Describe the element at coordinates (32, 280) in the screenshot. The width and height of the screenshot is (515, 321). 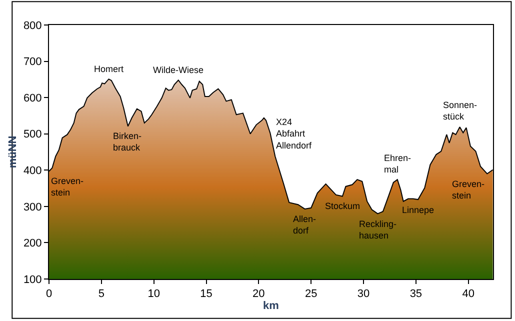
I see `y-tick-label: 100` at that location.